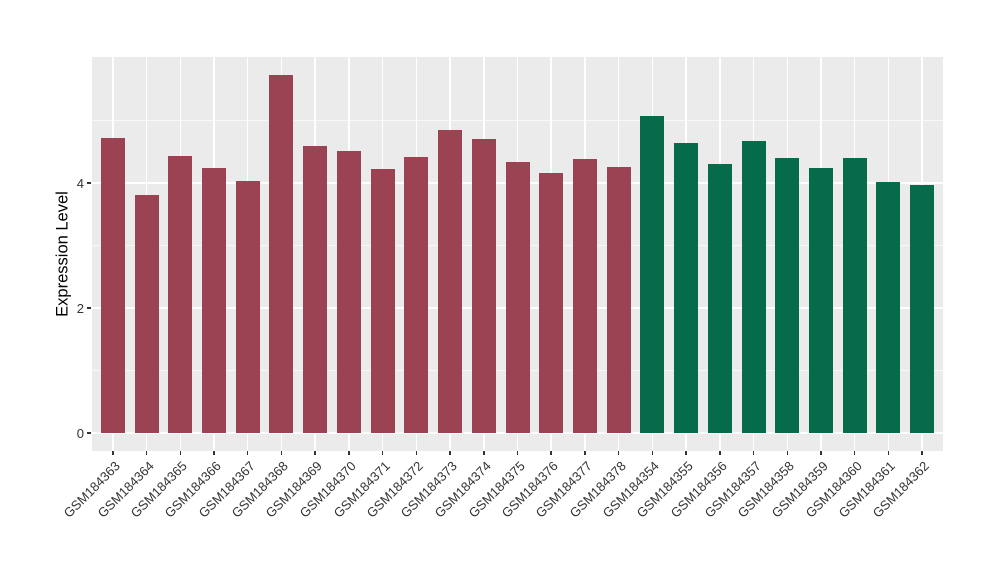 Image resolution: width=1000 pixels, height=580 pixels. Describe the element at coordinates (820, 300) in the screenshot. I see `bar-GSM184359` at that location.